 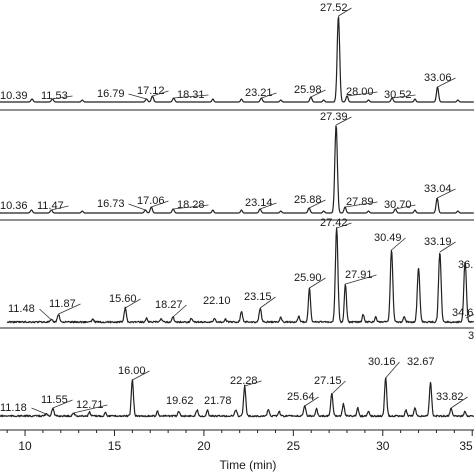 I want to click on peak-label: 15.60, so click(x=123, y=299).